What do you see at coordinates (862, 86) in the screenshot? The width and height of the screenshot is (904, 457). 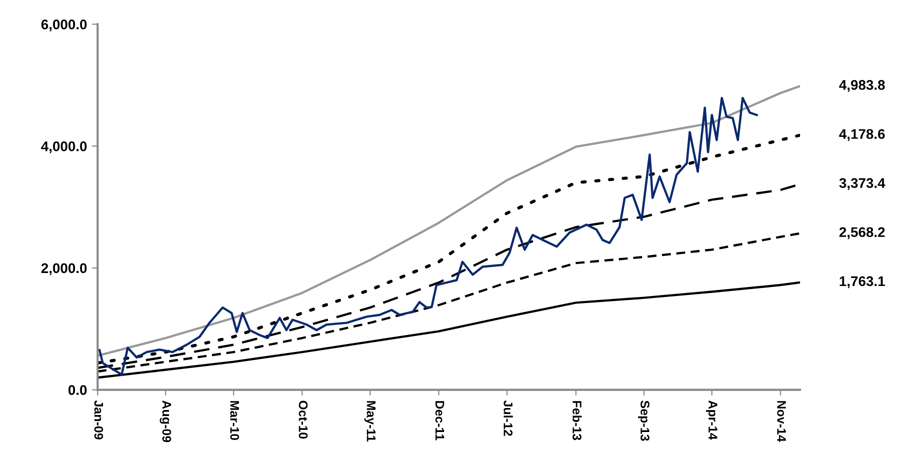 I see `annotation: 4,983.8` at bounding box center [862, 86].